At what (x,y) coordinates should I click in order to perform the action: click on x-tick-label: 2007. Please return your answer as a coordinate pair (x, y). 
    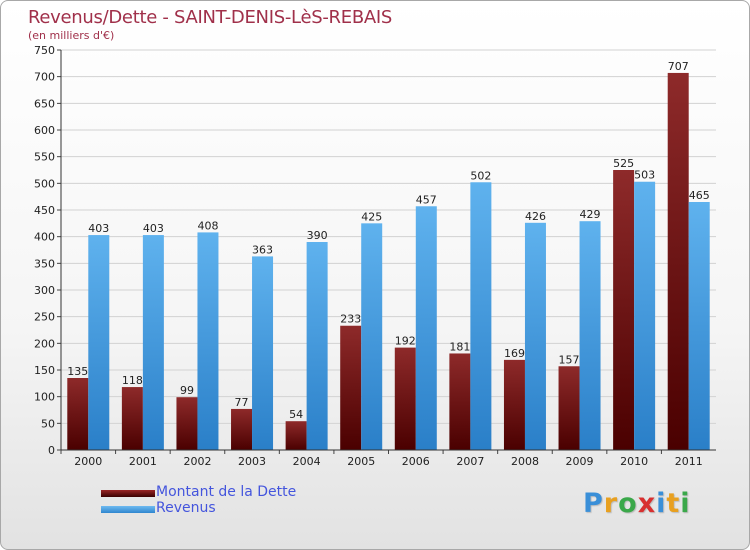
    Looking at the image, I should click on (470, 461).